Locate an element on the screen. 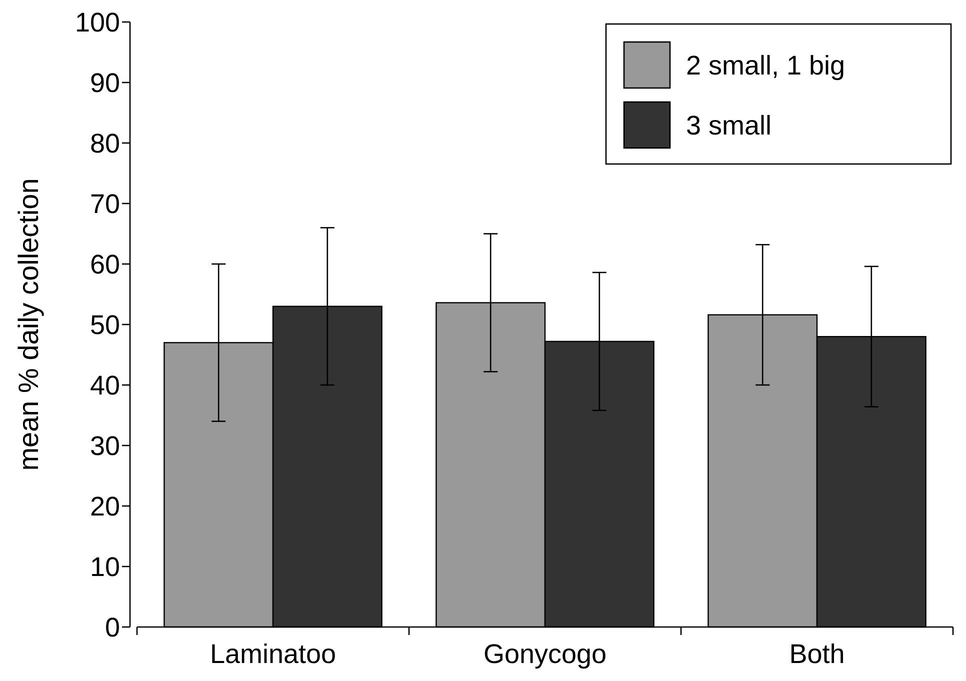 This screenshot has width=966, height=681. y-axis-title: mean % daily collection is located at coordinates (28, 324).